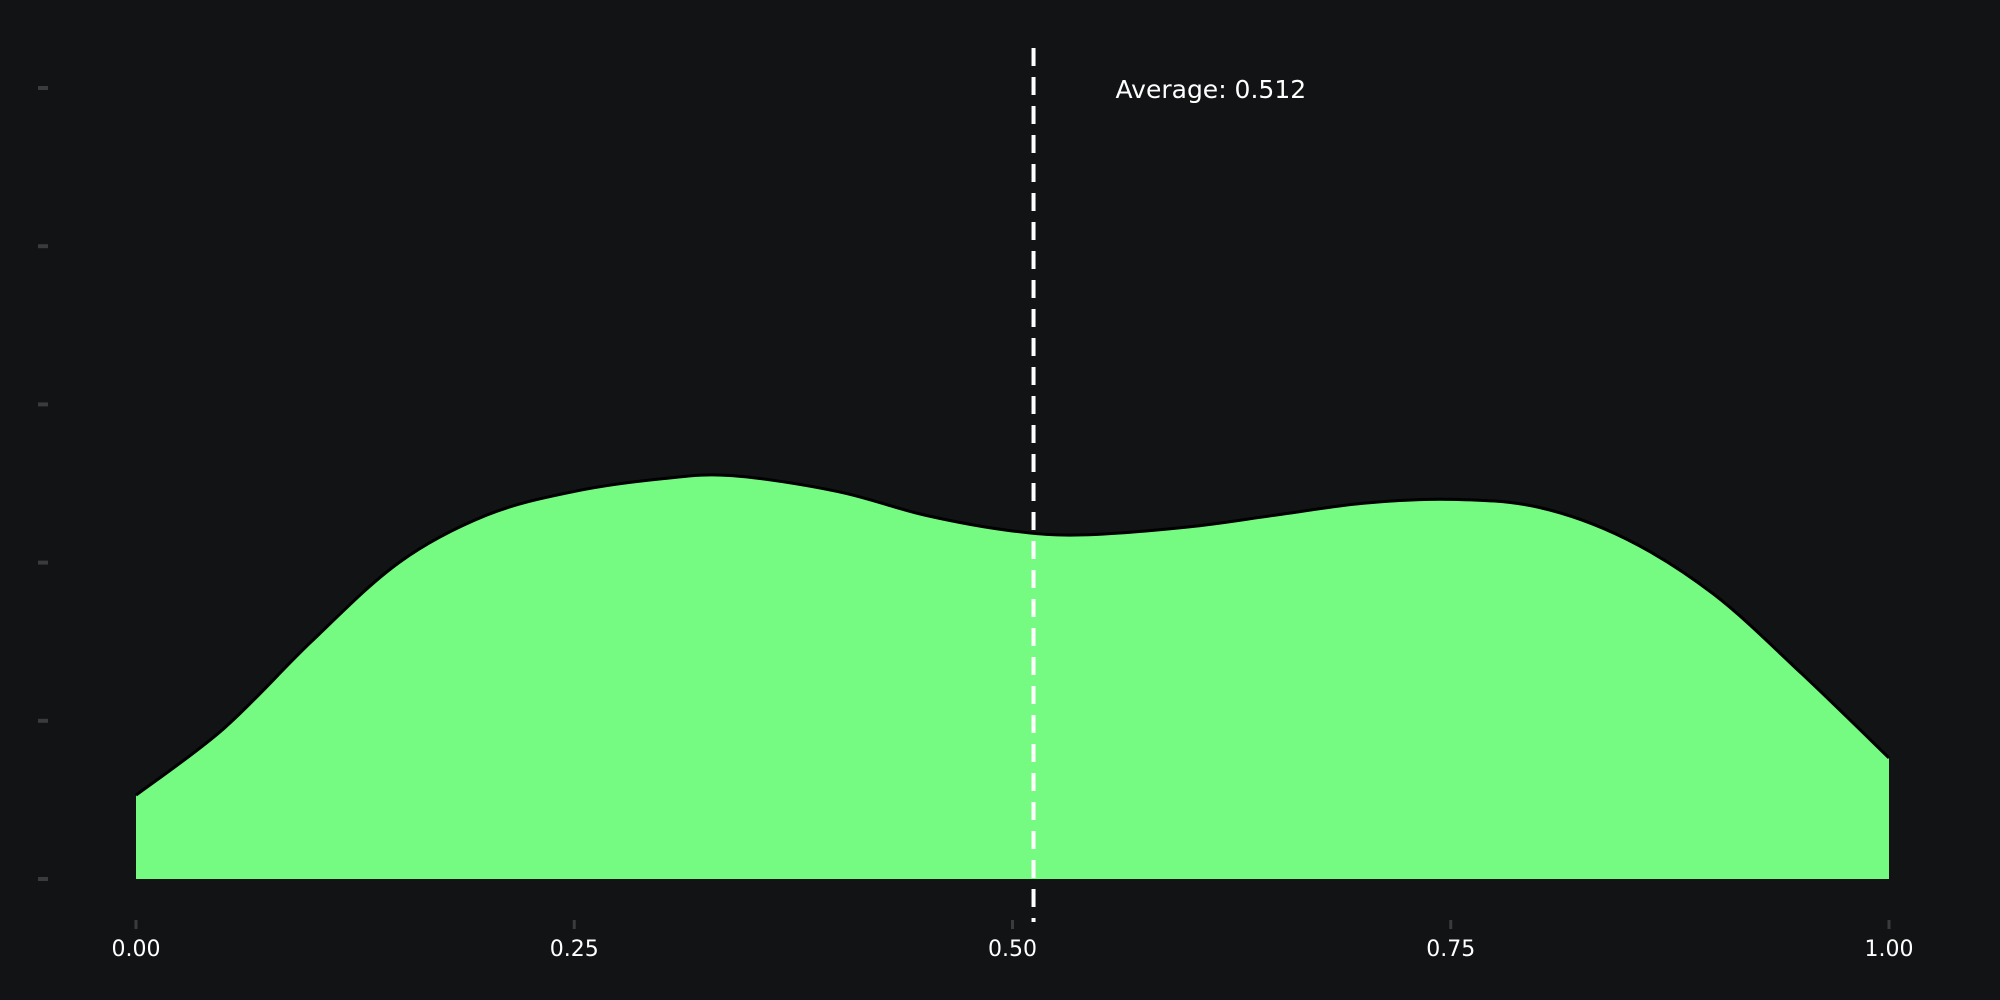 The image size is (2000, 1000). What do you see at coordinates (1450, 949) in the screenshot?
I see `x-tick-label: 0.75` at bounding box center [1450, 949].